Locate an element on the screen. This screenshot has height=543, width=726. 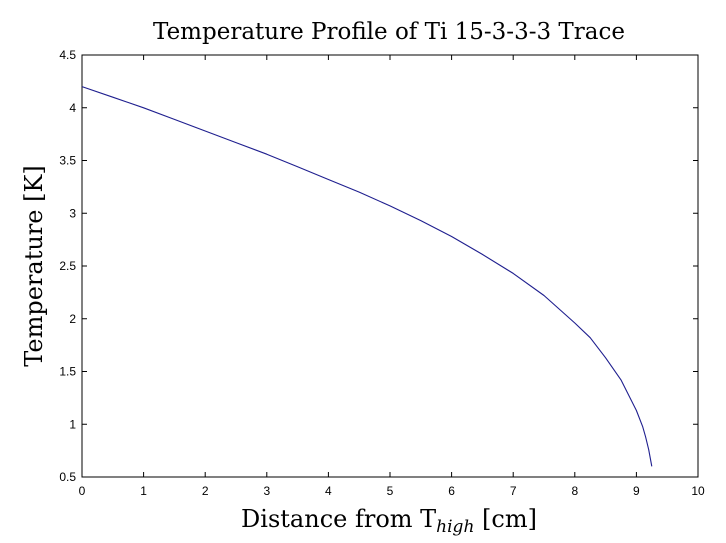
x-axis-label: Distance from Thigh [cm] is located at coordinates (389, 521).